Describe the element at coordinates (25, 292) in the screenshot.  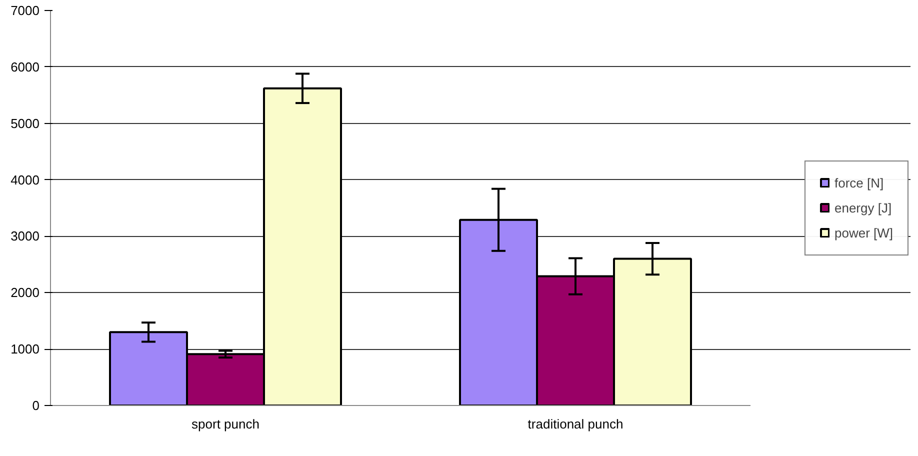
I see `y-tick-label: 2000` at that location.